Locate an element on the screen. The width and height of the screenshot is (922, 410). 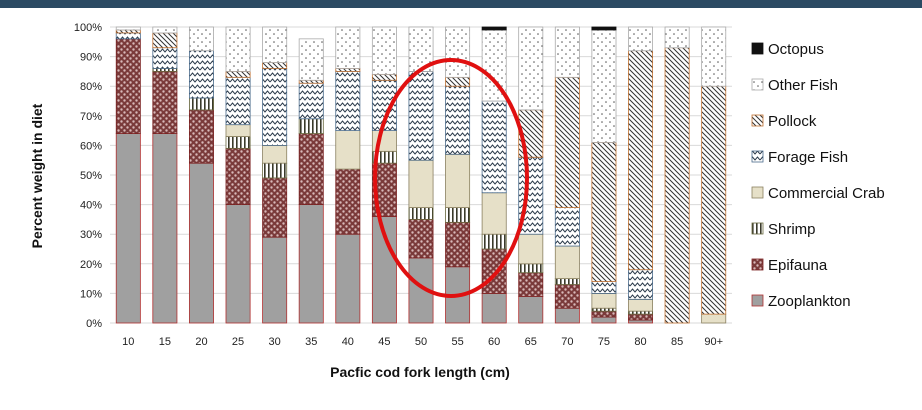
x-tick-label: 85 is located at coordinates (677, 342).